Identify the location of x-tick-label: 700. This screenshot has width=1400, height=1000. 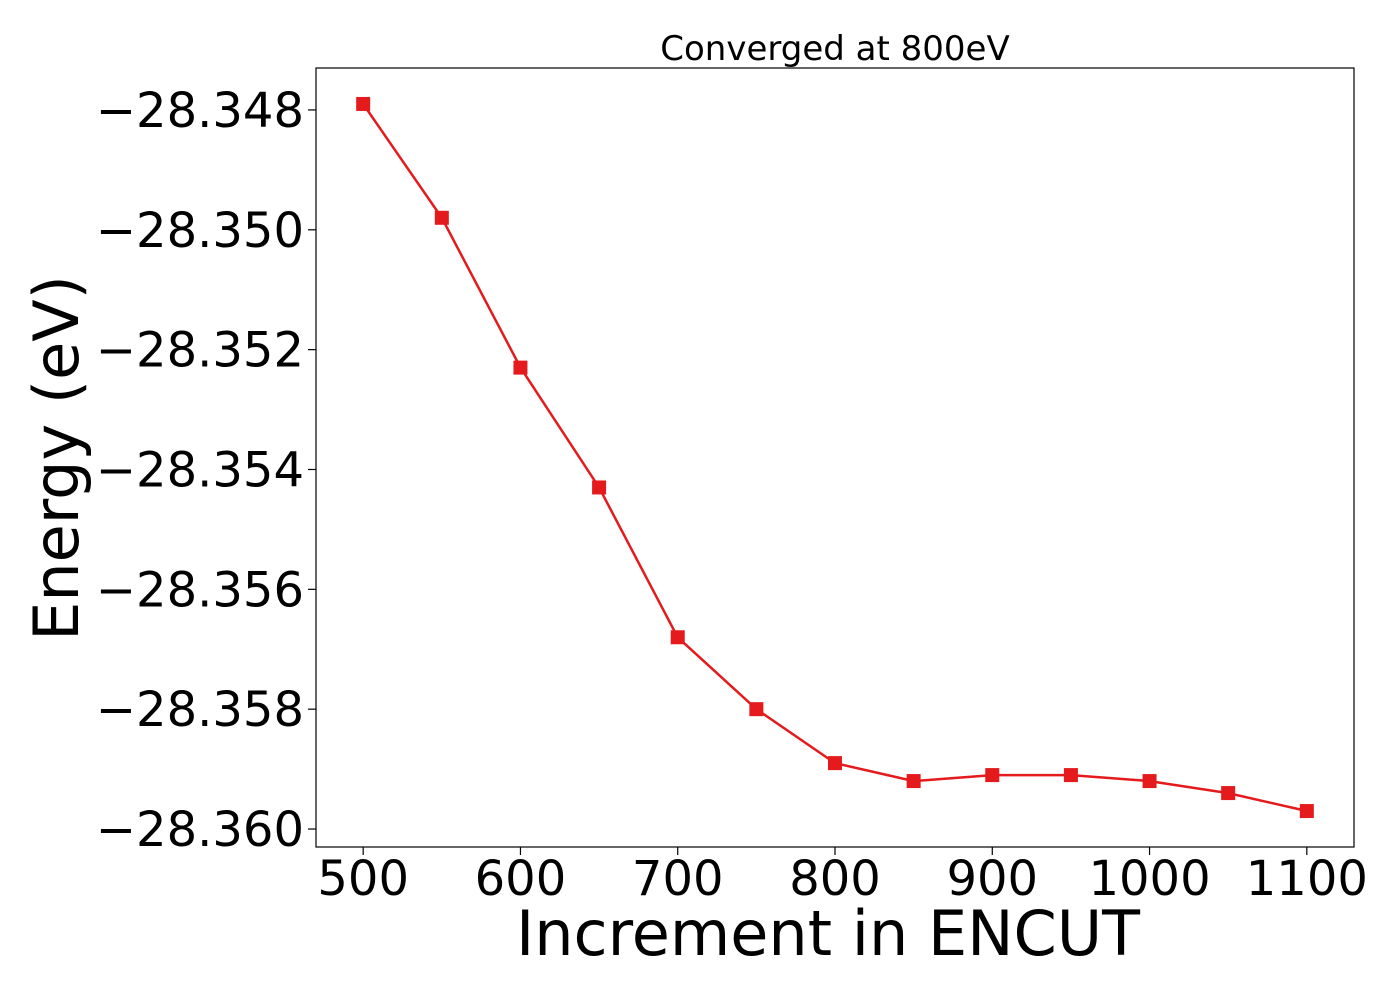
(678, 879).